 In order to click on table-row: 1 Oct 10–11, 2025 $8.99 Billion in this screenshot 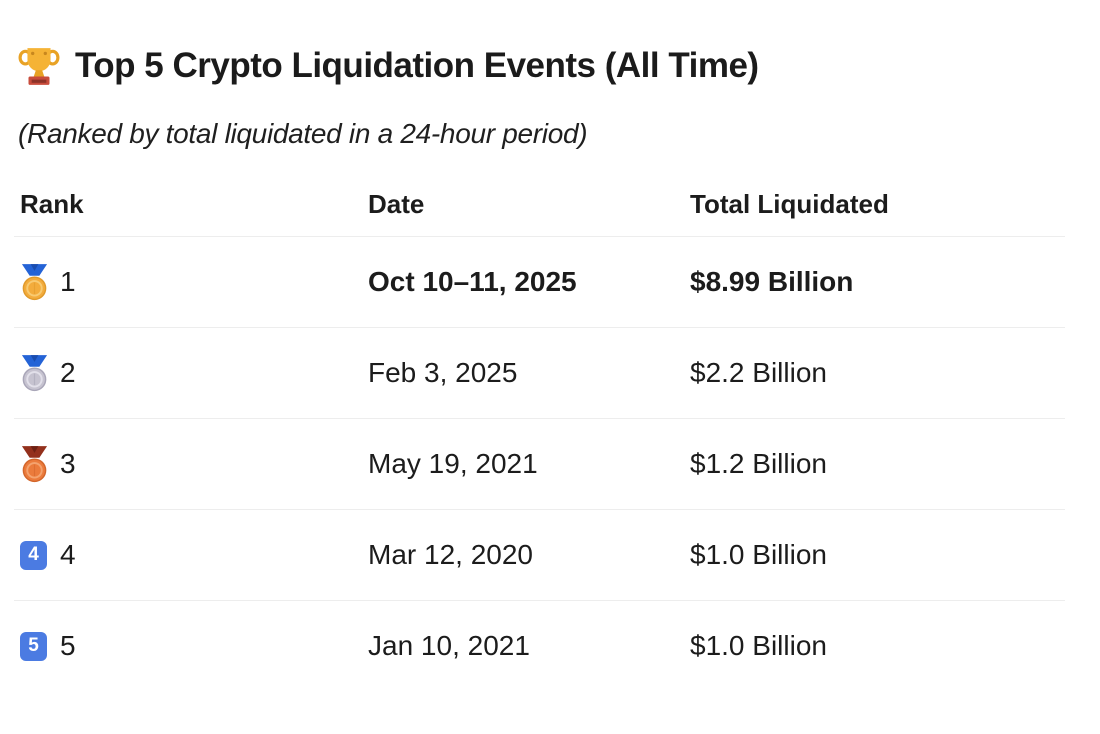, I will do `click(539, 282)`.